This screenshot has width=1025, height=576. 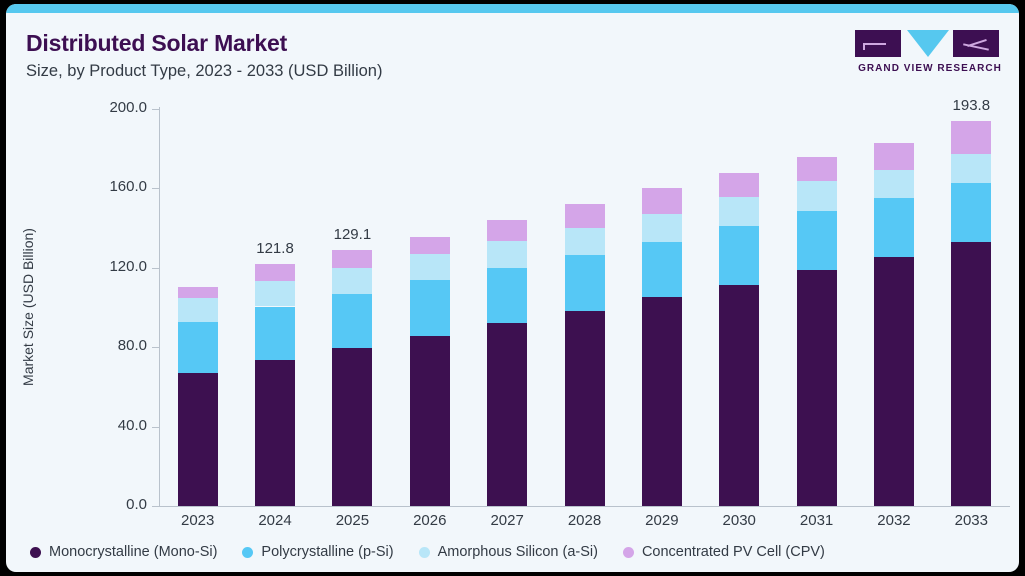 I want to click on x-tick-label: 2024, so click(x=275, y=520).